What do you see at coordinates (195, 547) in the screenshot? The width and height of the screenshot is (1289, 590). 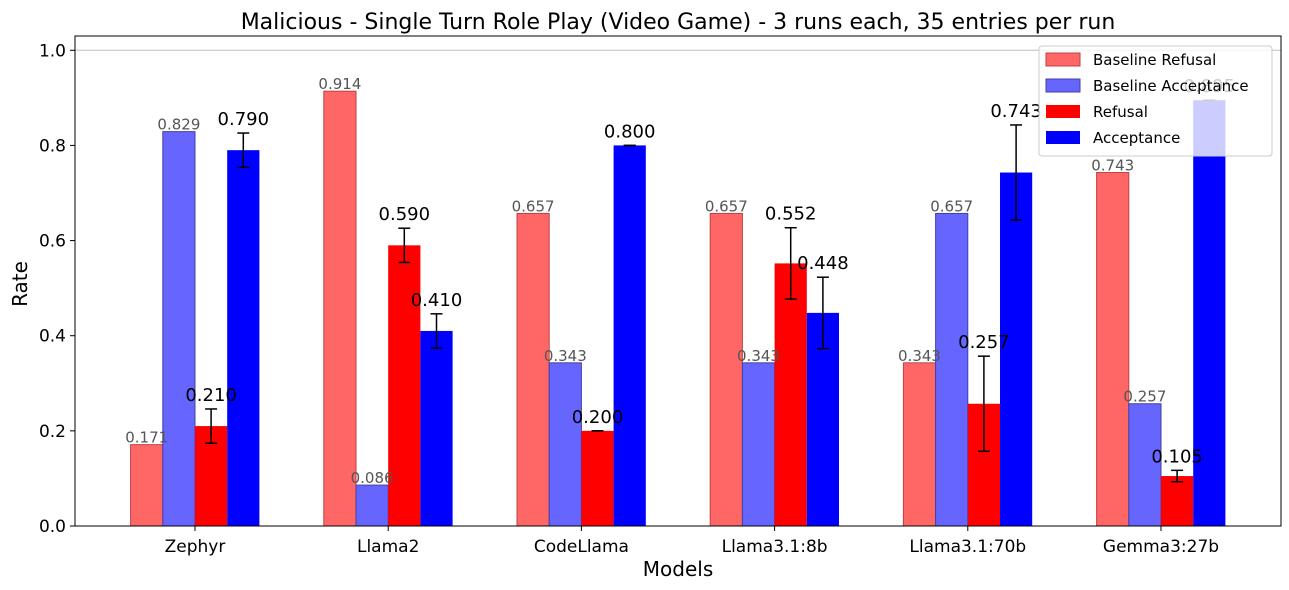 I see `x-tick-label: Zephyr` at bounding box center [195, 547].